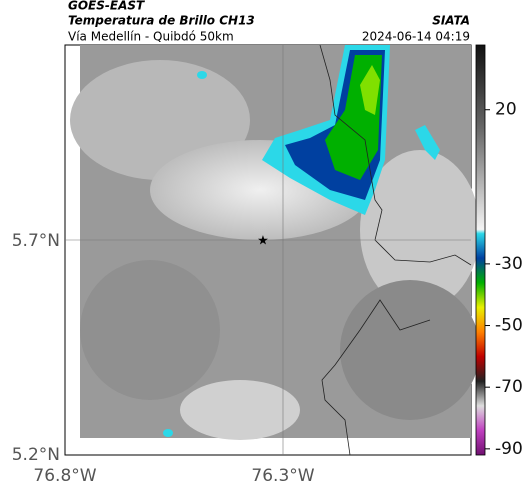  Describe the element at coordinates (282, 476) in the screenshot. I see `lon-label: 76.3°W` at that location.